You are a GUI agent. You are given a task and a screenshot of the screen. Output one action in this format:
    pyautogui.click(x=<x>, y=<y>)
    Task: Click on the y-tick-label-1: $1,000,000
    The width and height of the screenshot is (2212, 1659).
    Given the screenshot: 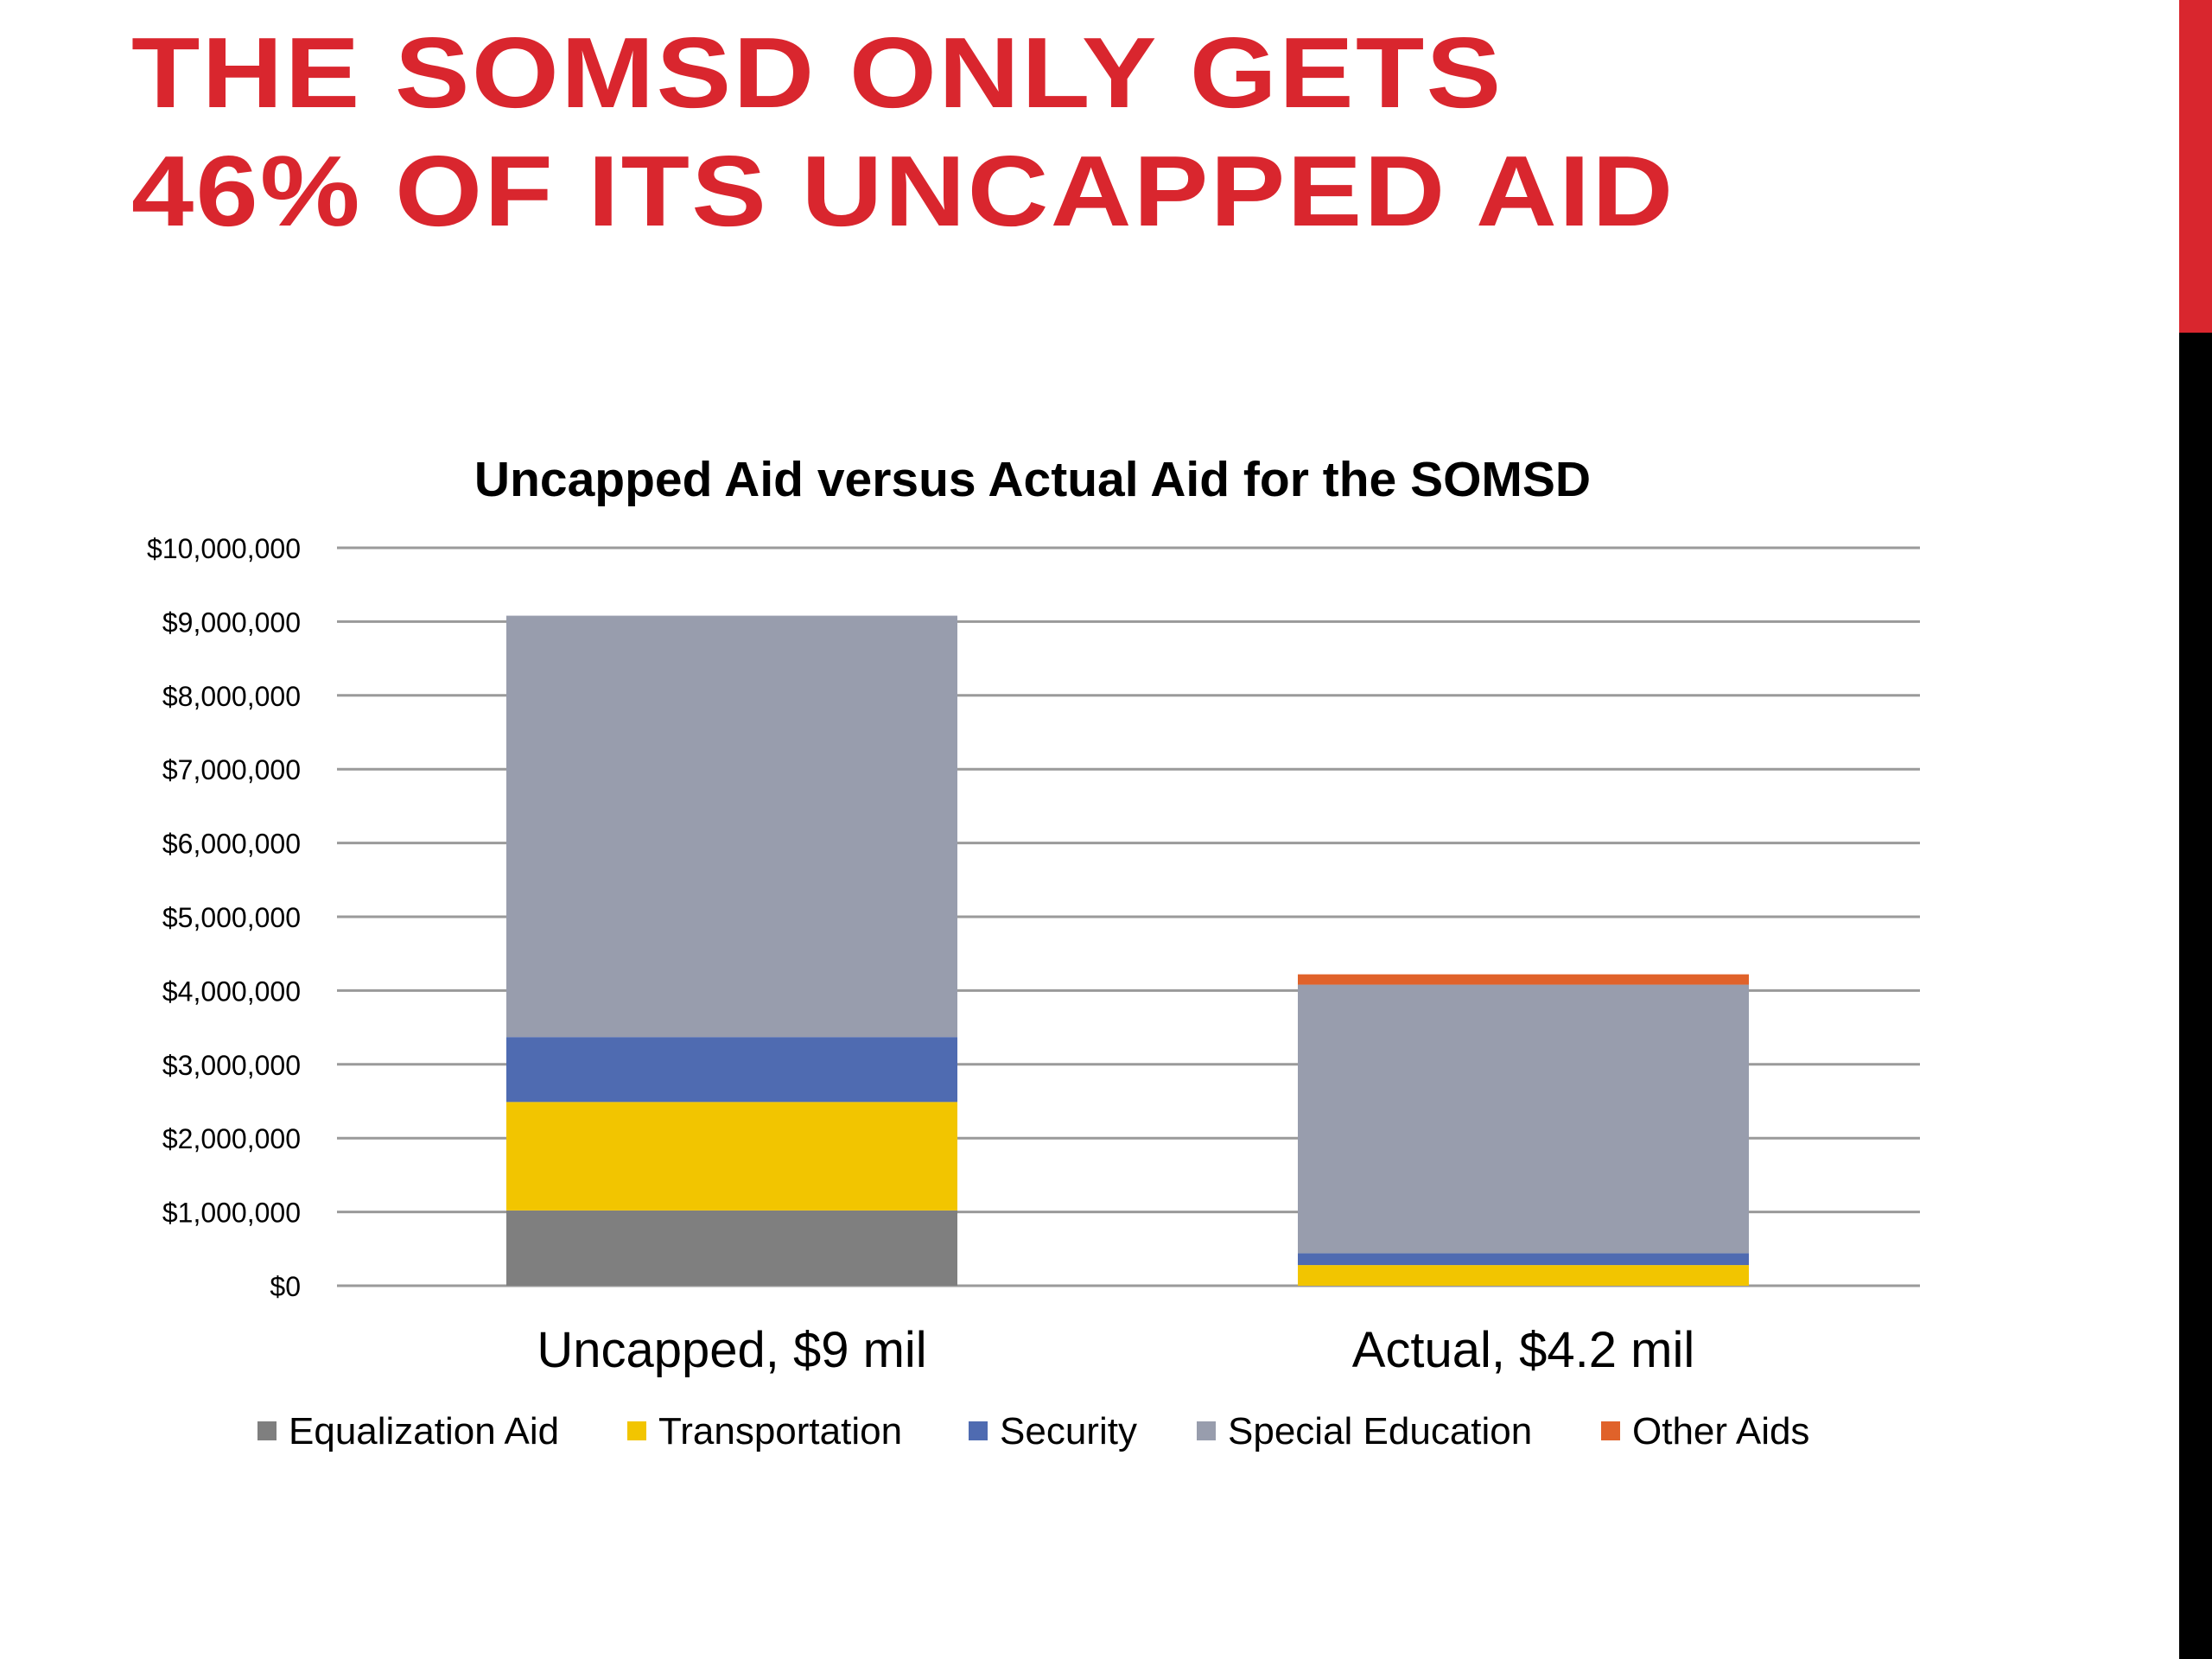 What is the action you would take?
    pyautogui.click(x=232, y=1213)
    